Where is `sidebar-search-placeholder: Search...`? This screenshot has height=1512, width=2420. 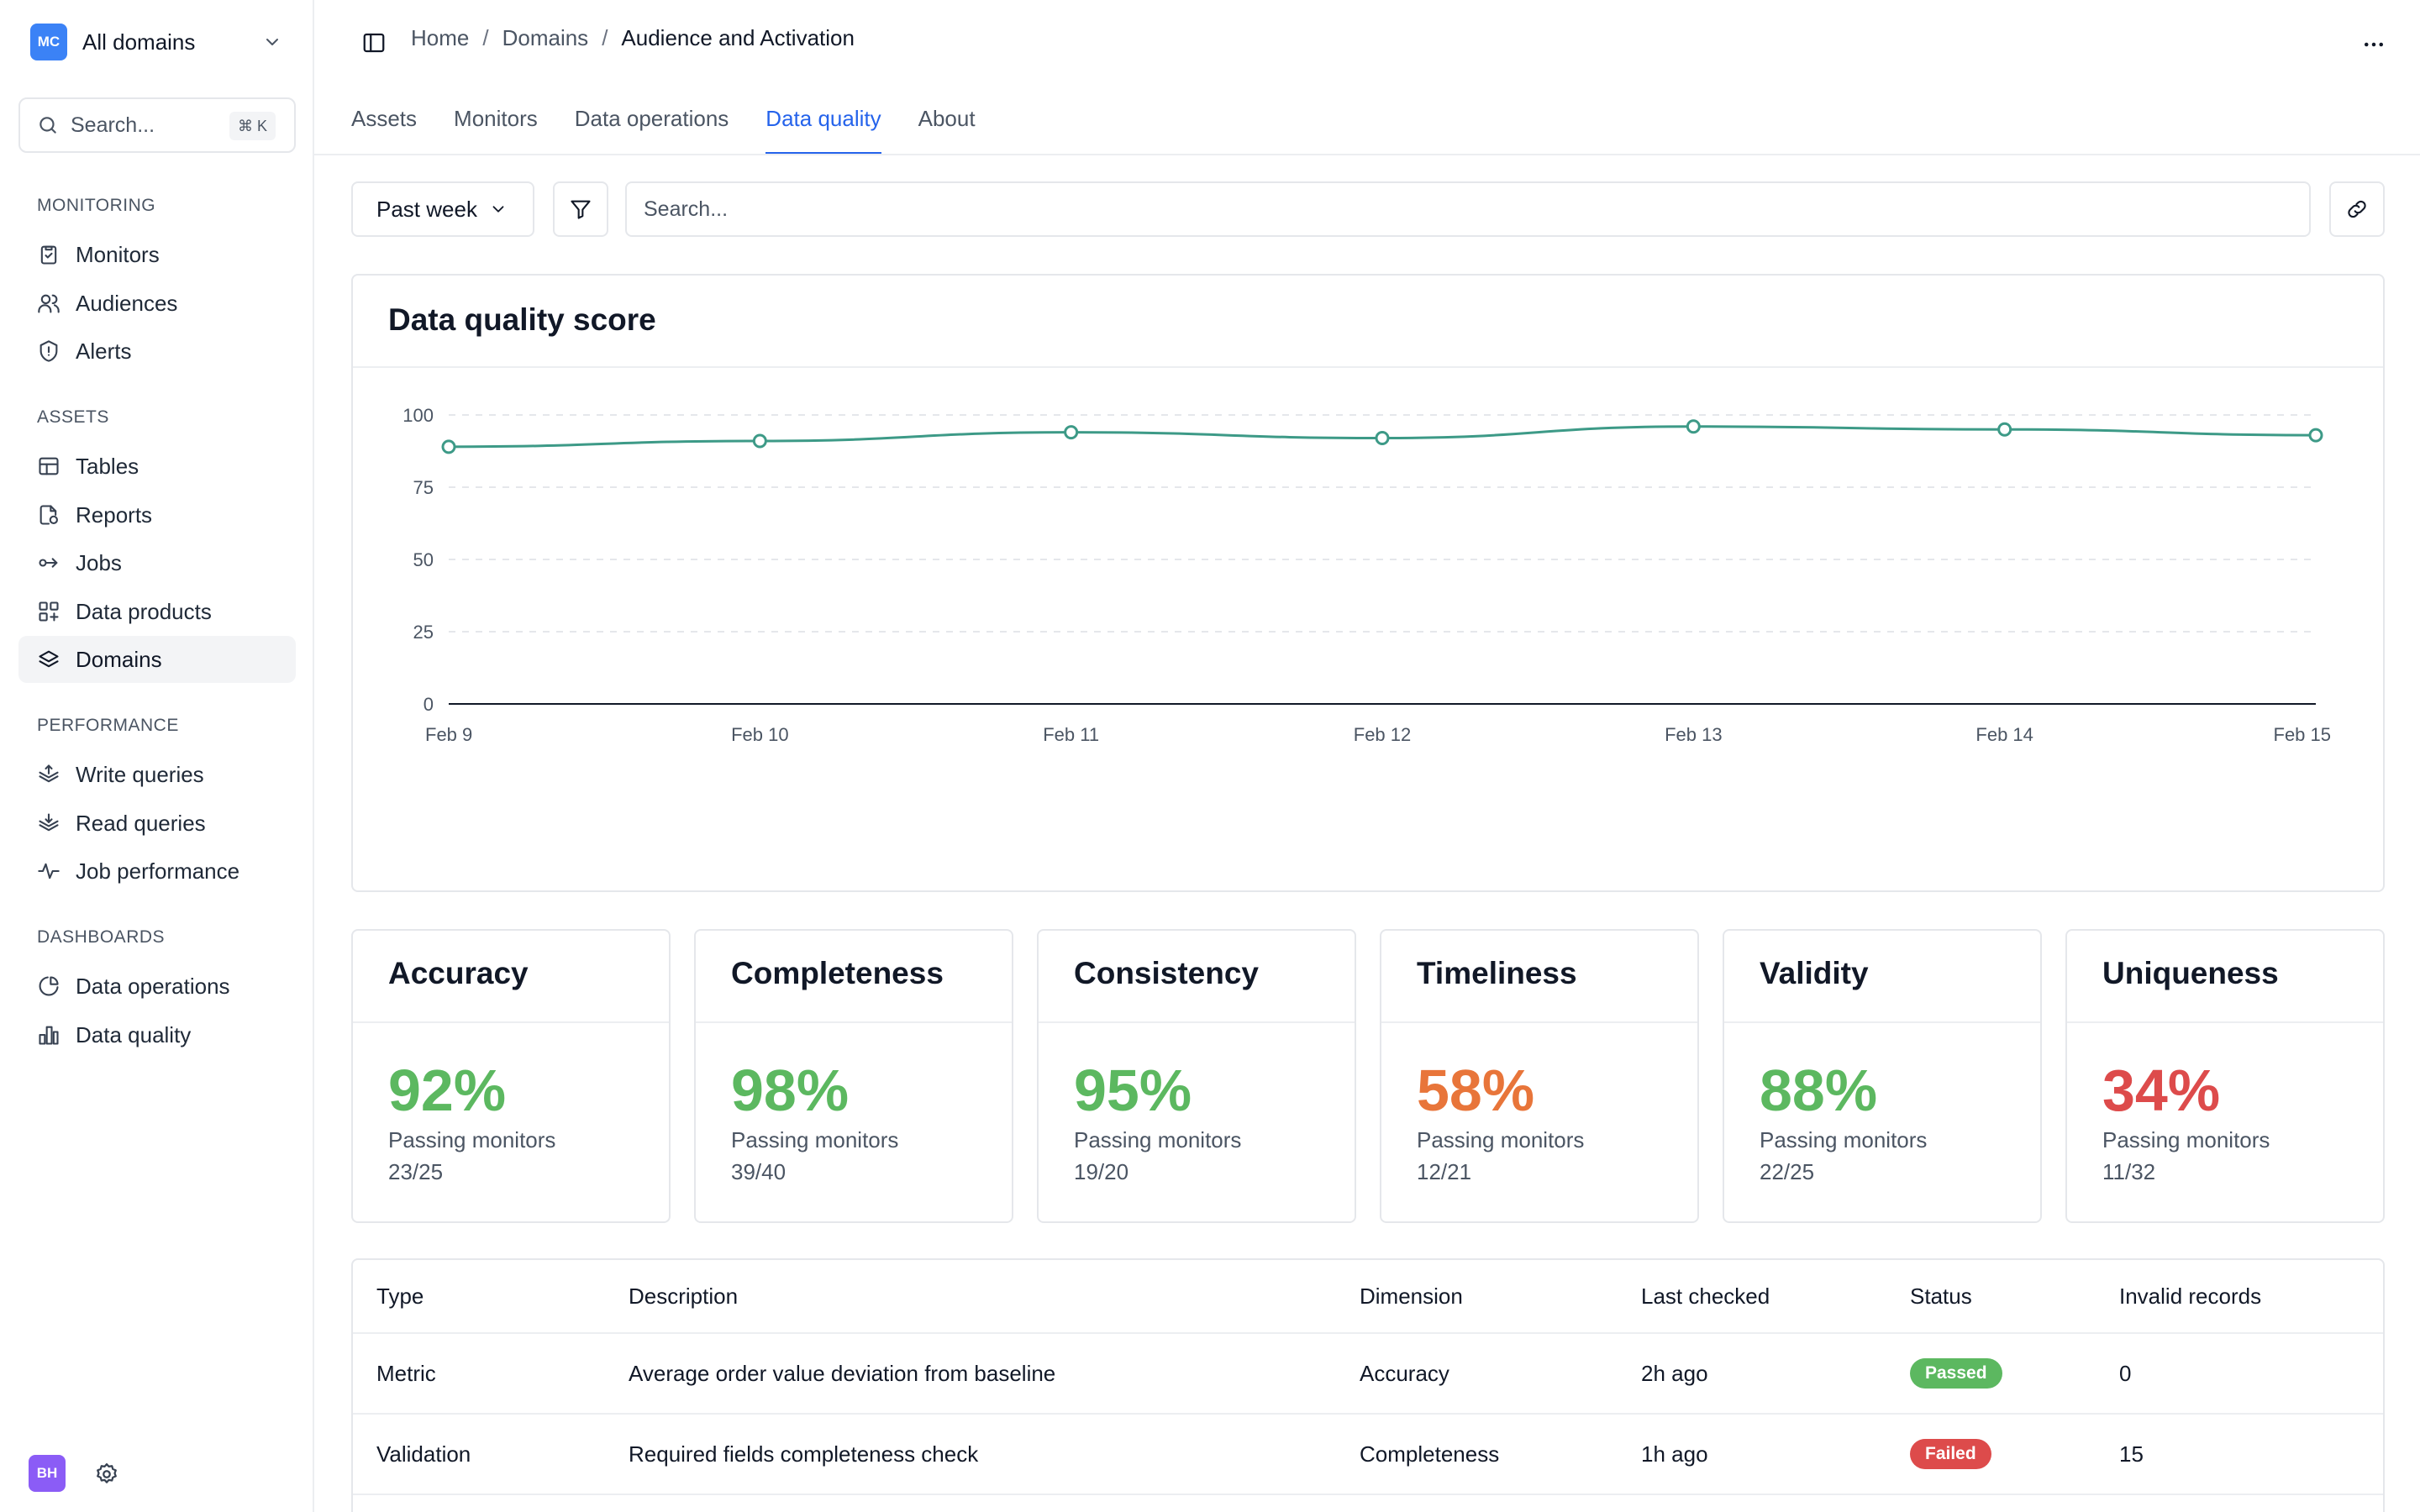 sidebar-search-placeholder: Search... is located at coordinates (113, 125).